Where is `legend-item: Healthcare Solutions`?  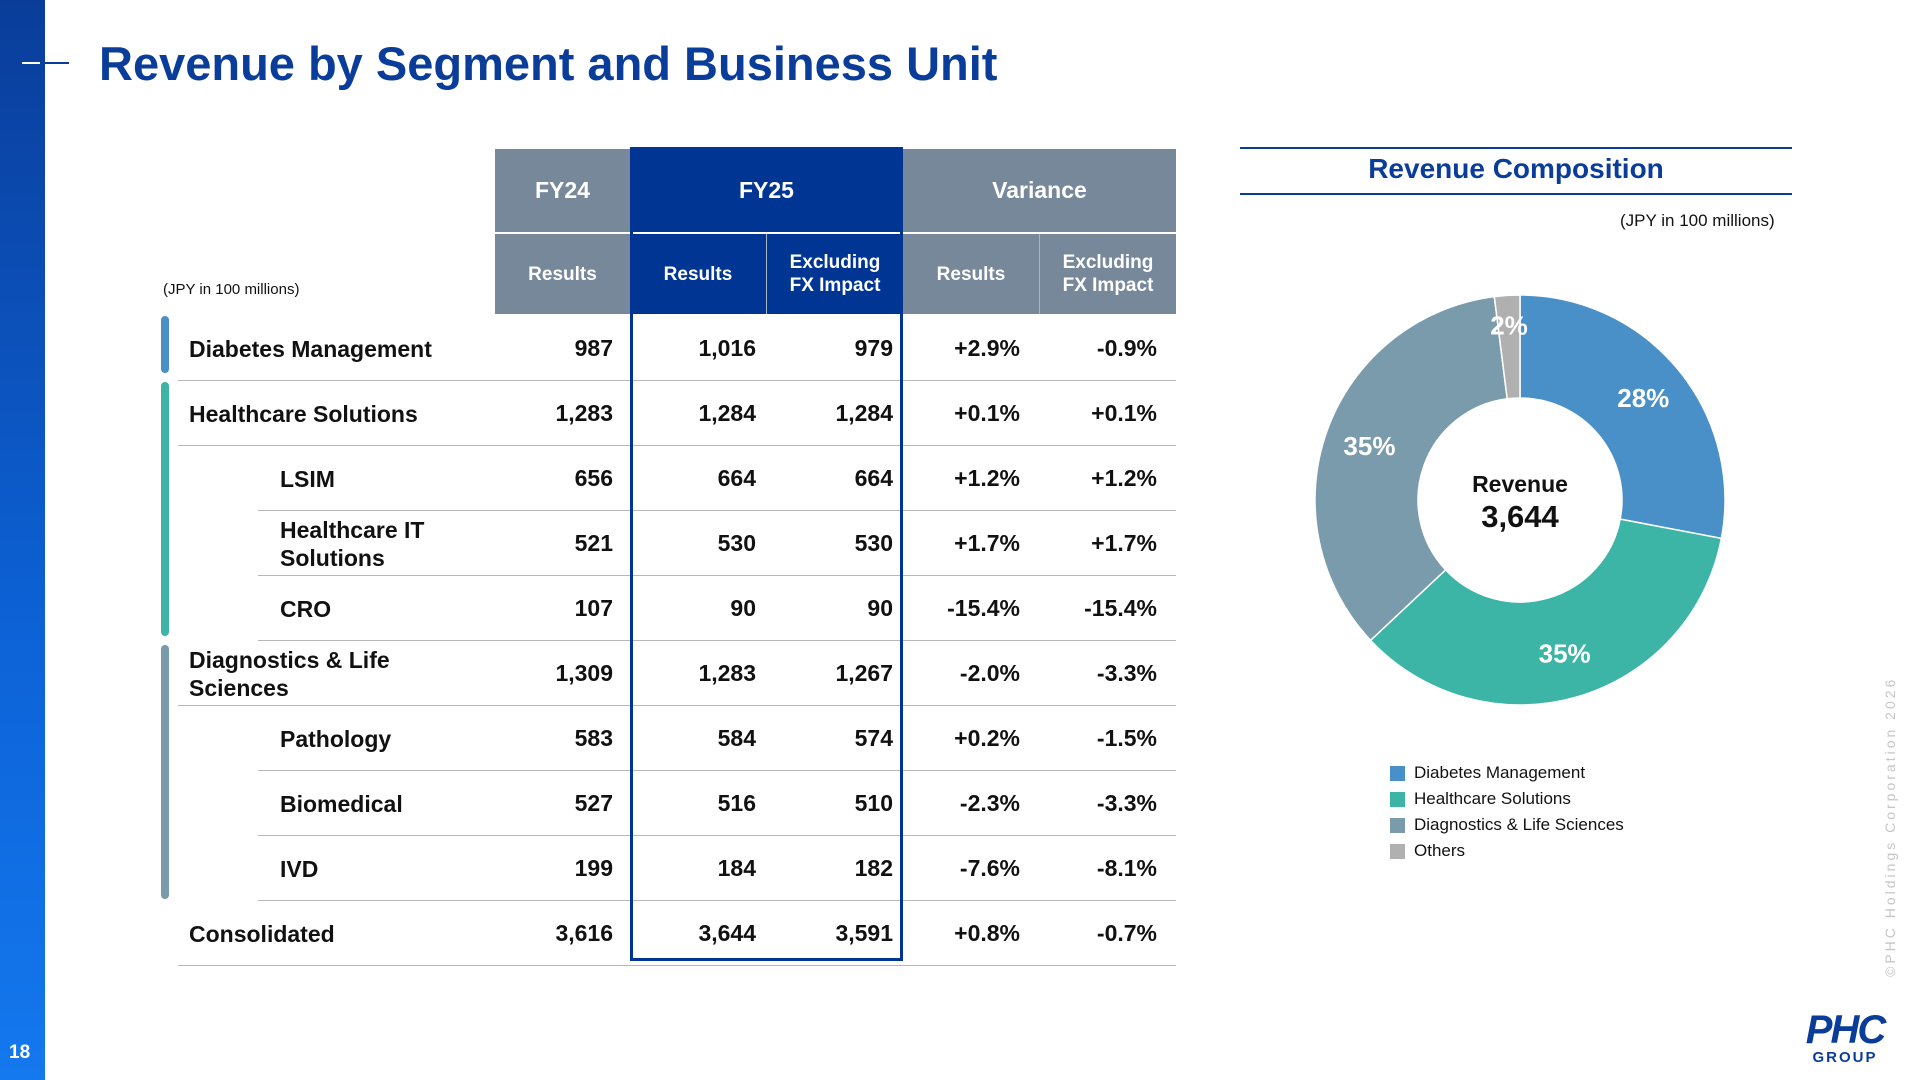
legend-item: Healthcare Solutions is located at coordinates (1507, 799).